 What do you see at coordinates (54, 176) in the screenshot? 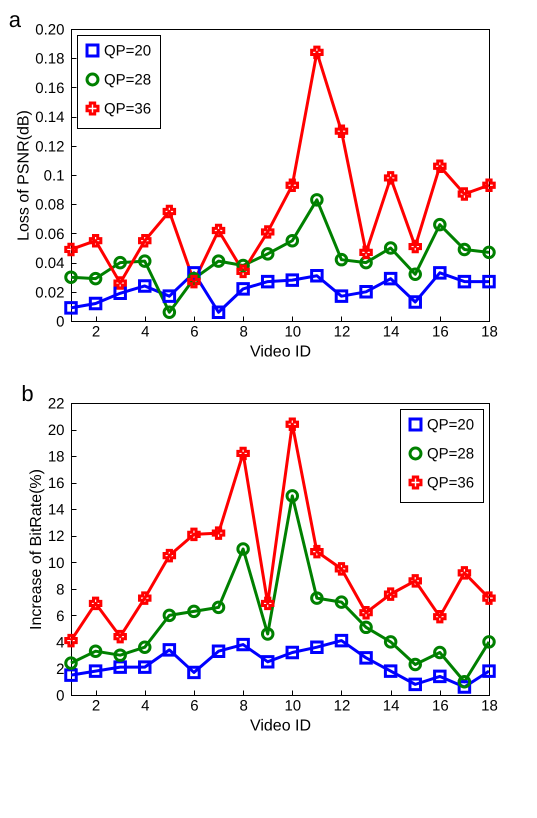
I see `y-tick-label: 0.1` at bounding box center [54, 176].